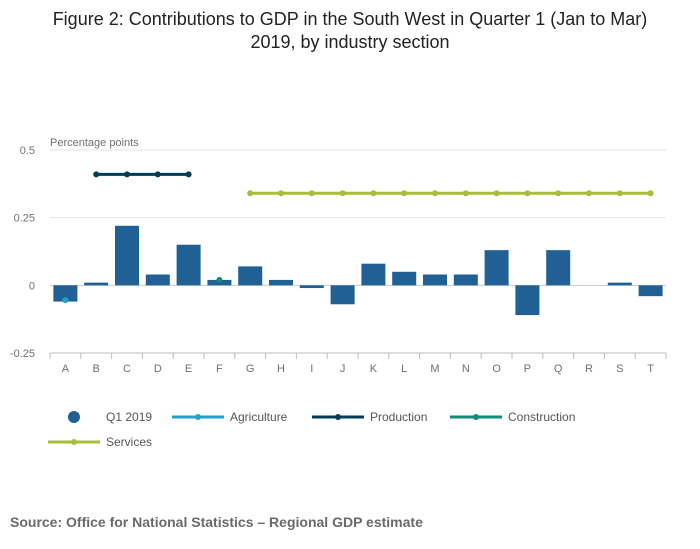  Describe the element at coordinates (373, 193) in the screenshot. I see `services-point-K` at that location.